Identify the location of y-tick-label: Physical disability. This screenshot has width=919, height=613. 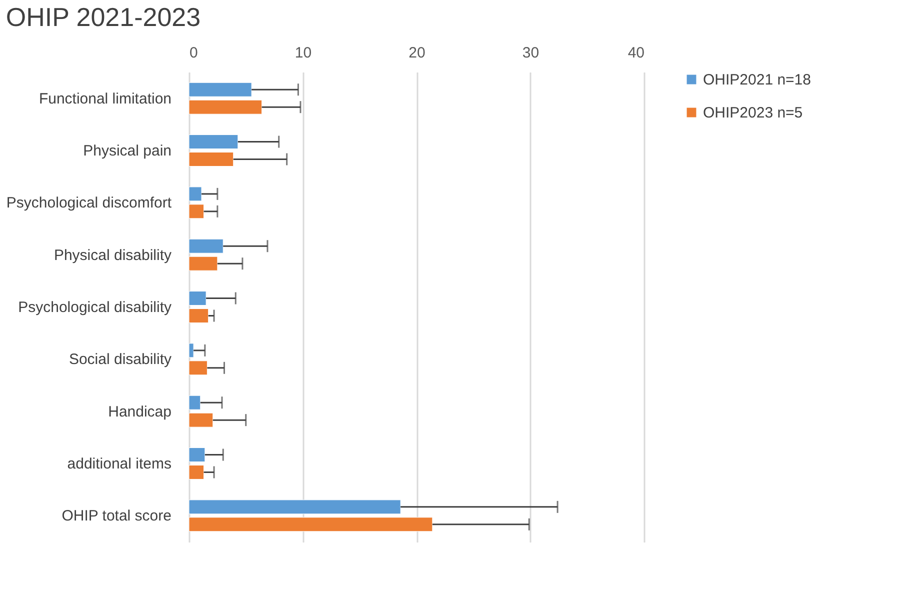
(113, 255).